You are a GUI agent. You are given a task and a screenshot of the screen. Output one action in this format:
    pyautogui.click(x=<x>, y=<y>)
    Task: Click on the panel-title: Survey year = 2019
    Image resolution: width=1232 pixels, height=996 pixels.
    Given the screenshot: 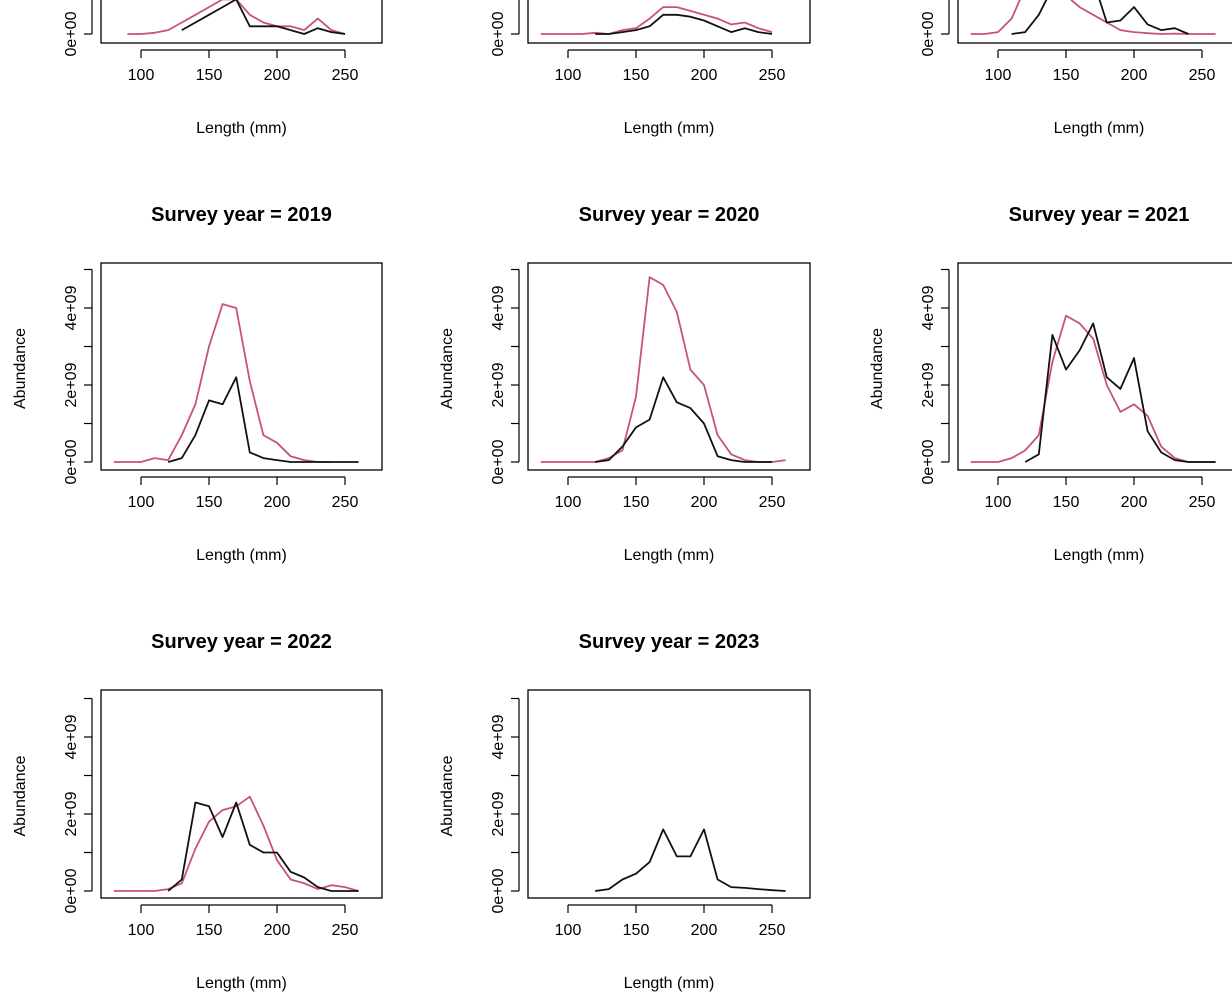 What is the action you would take?
    pyautogui.click(x=241, y=215)
    